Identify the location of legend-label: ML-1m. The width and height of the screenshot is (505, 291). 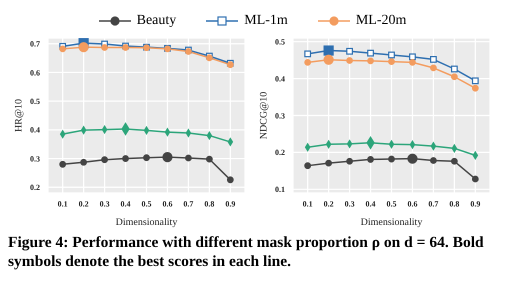
(266, 21).